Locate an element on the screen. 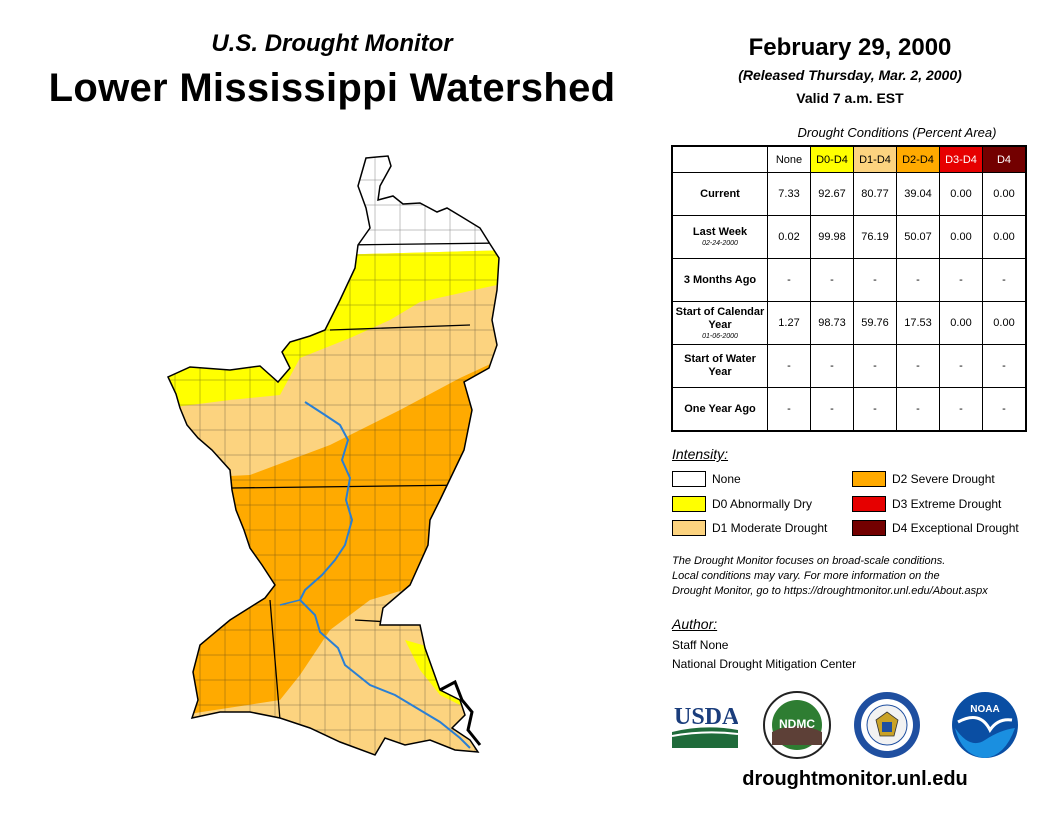 The height and width of the screenshot is (816, 1056). cell: 76.19 is located at coordinates (875, 237).